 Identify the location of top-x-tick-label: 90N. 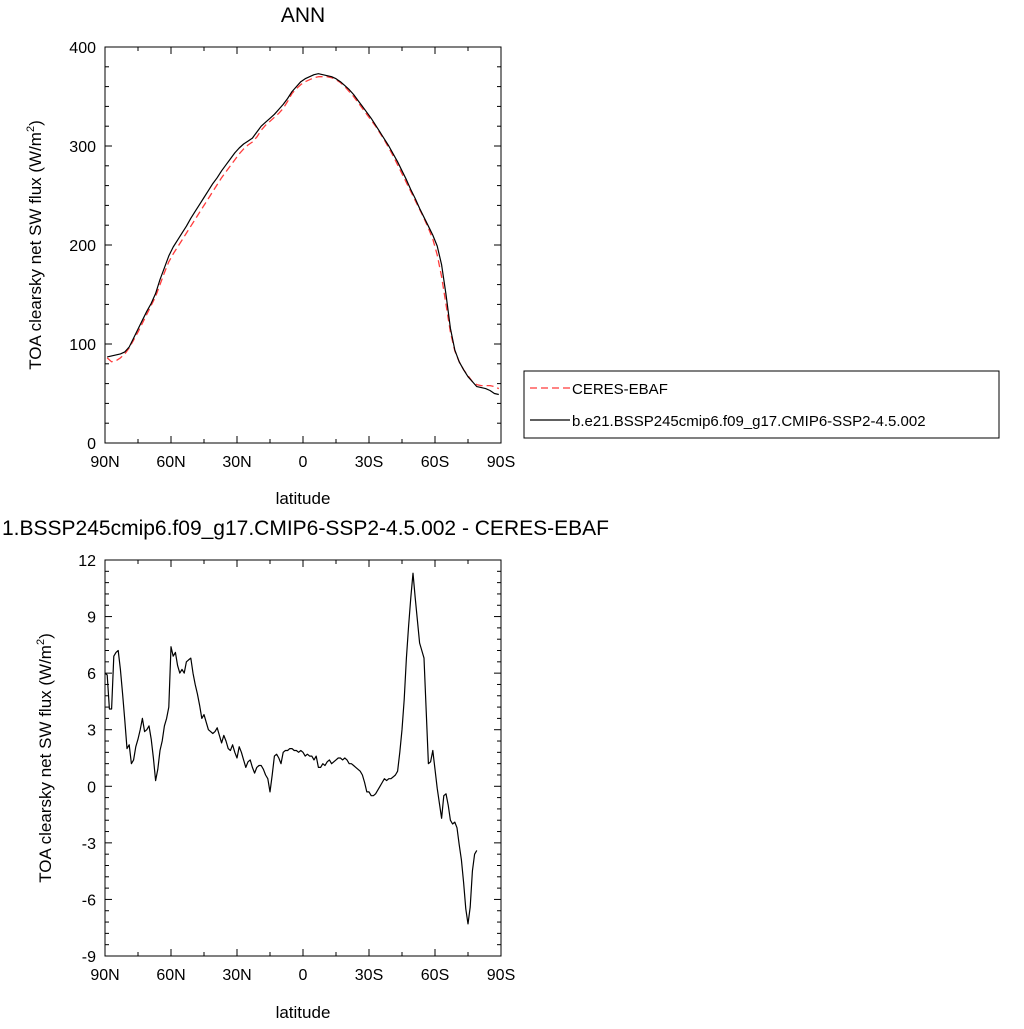
(104, 462).